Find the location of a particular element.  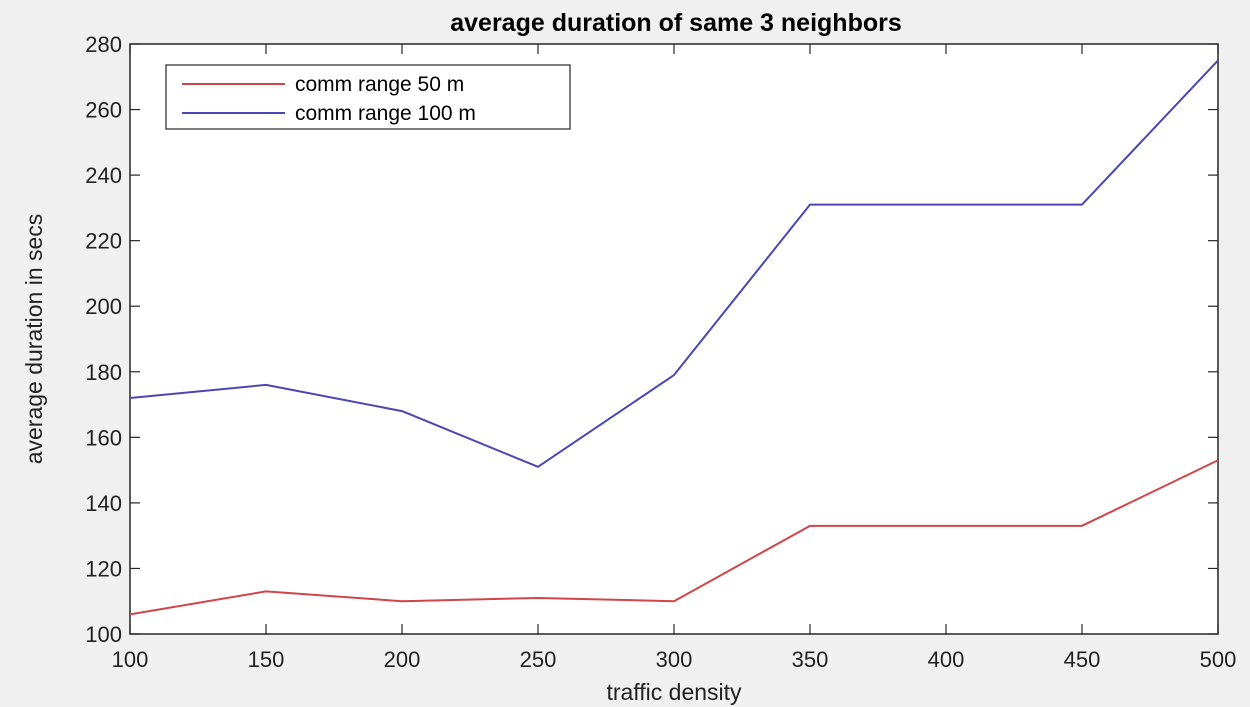

legend-entry-100m: comm range 100 m is located at coordinates (385, 113).